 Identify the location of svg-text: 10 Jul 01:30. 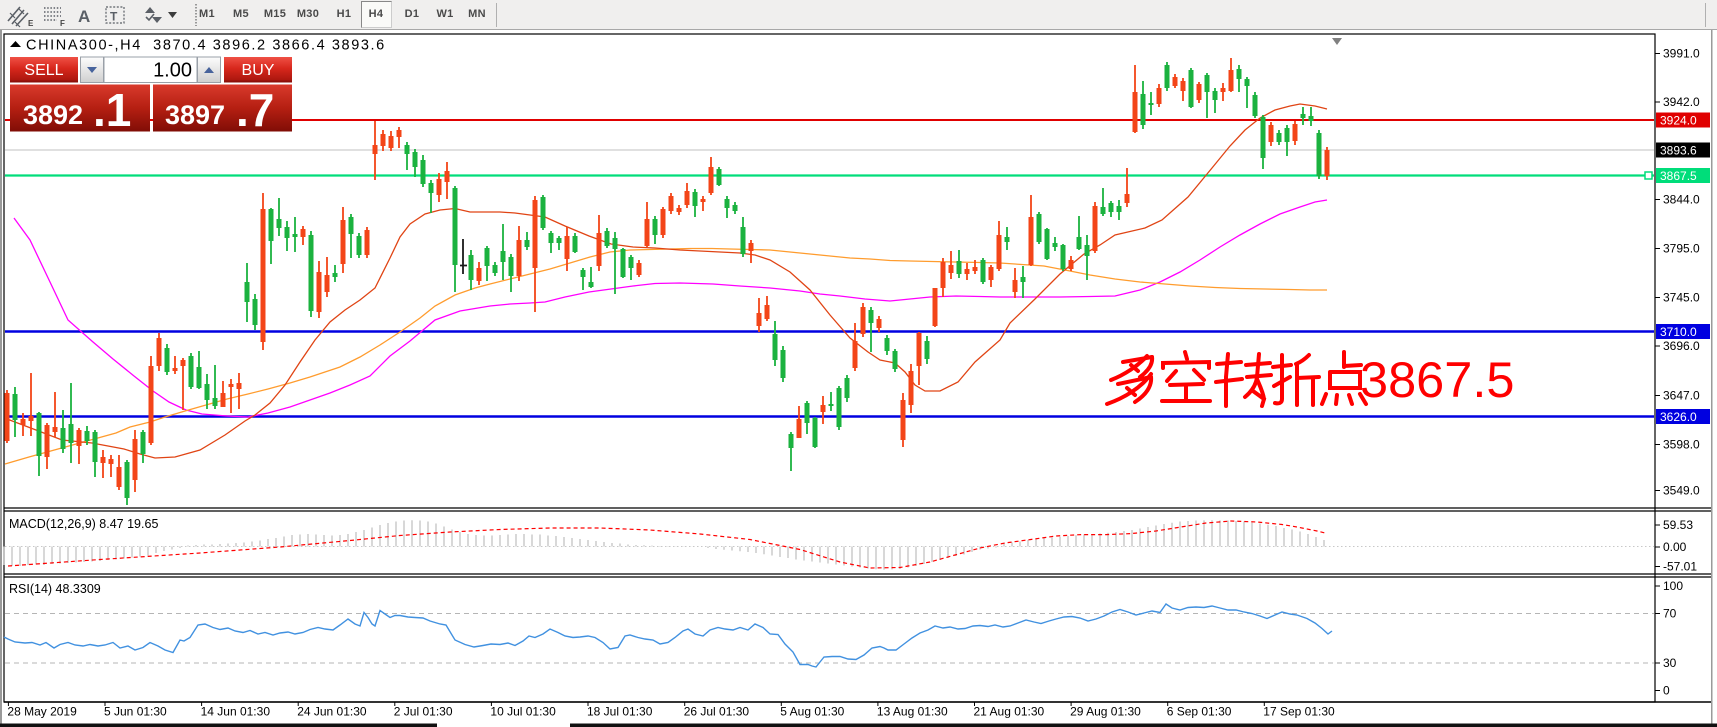
(523, 712).